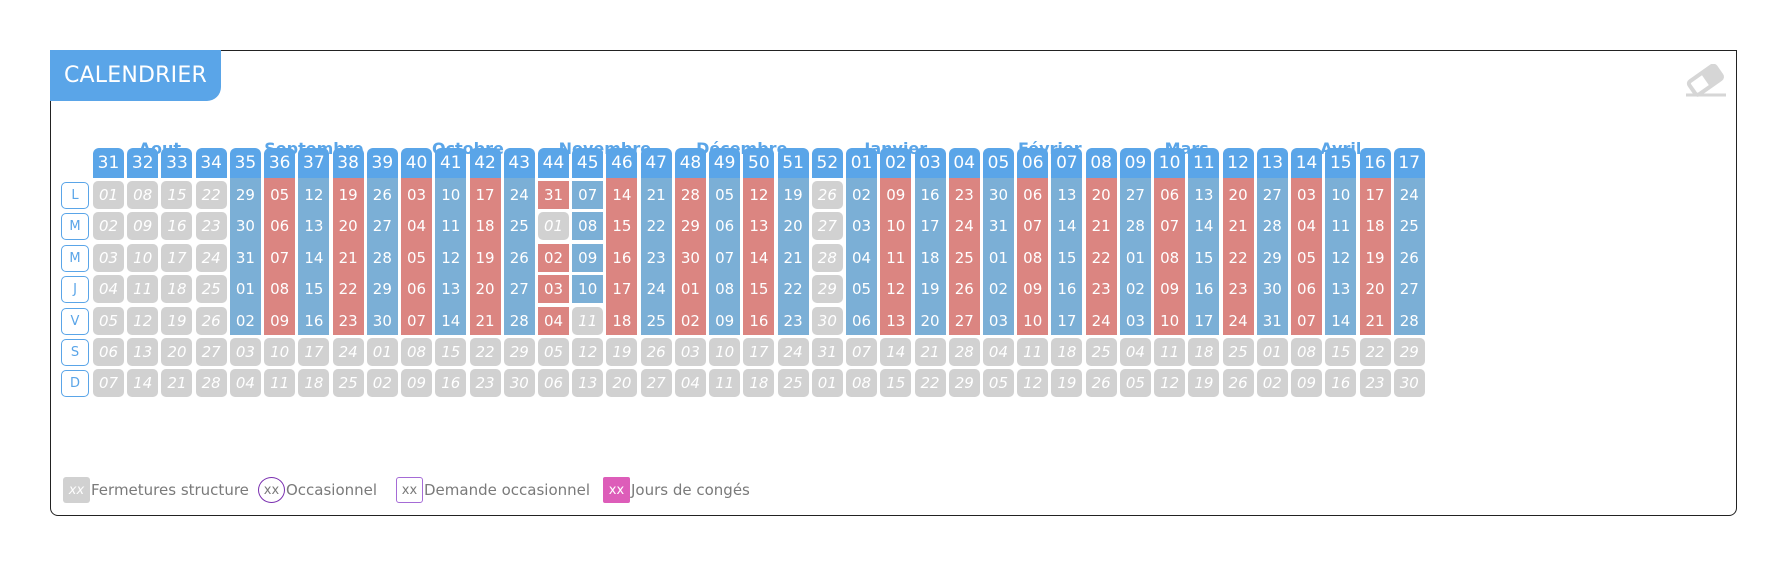 This screenshot has height=564, width=1780. What do you see at coordinates (896, 257) in the screenshot?
I see `day-cell: 11` at bounding box center [896, 257].